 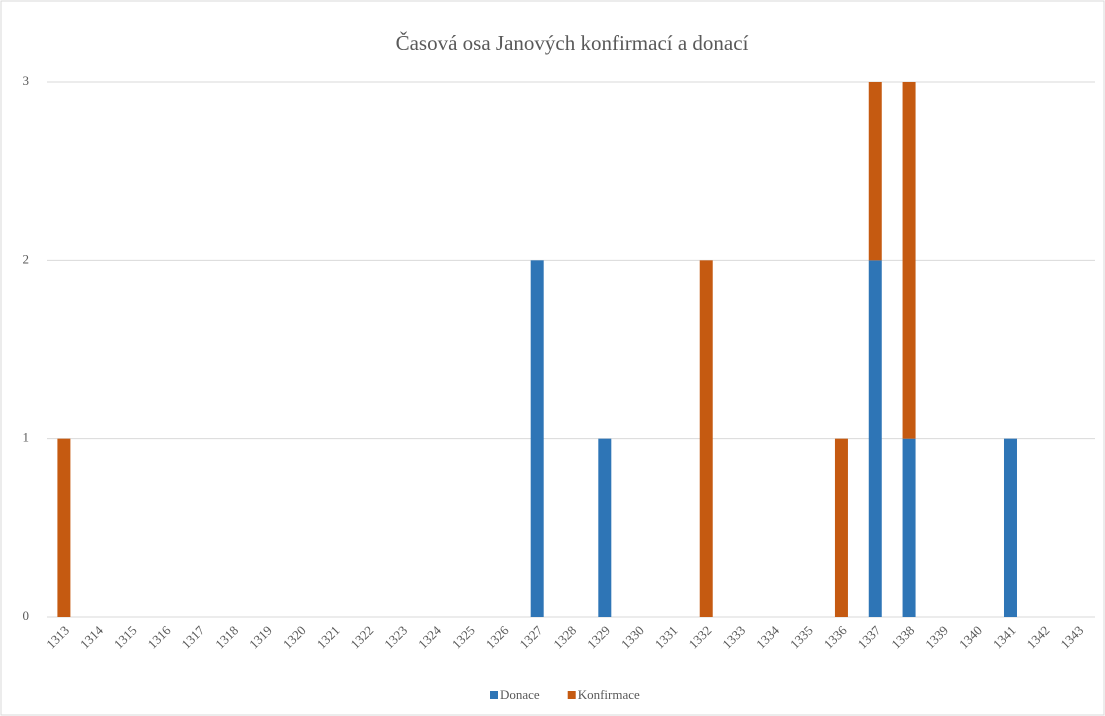 What do you see at coordinates (26, 615) in the screenshot?
I see `y-tick-label: 0` at bounding box center [26, 615].